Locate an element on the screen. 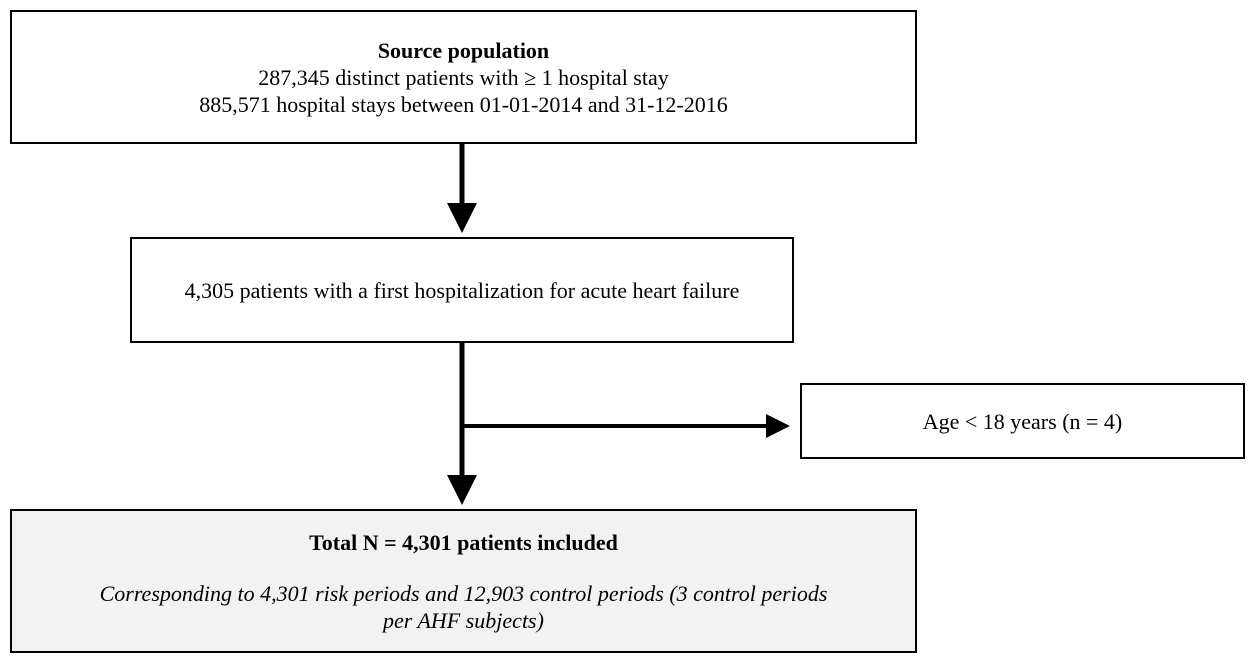 The width and height of the screenshot is (1248, 660). exclusion-box: Age < 18 years (n = 4) is located at coordinates (1022, 421).